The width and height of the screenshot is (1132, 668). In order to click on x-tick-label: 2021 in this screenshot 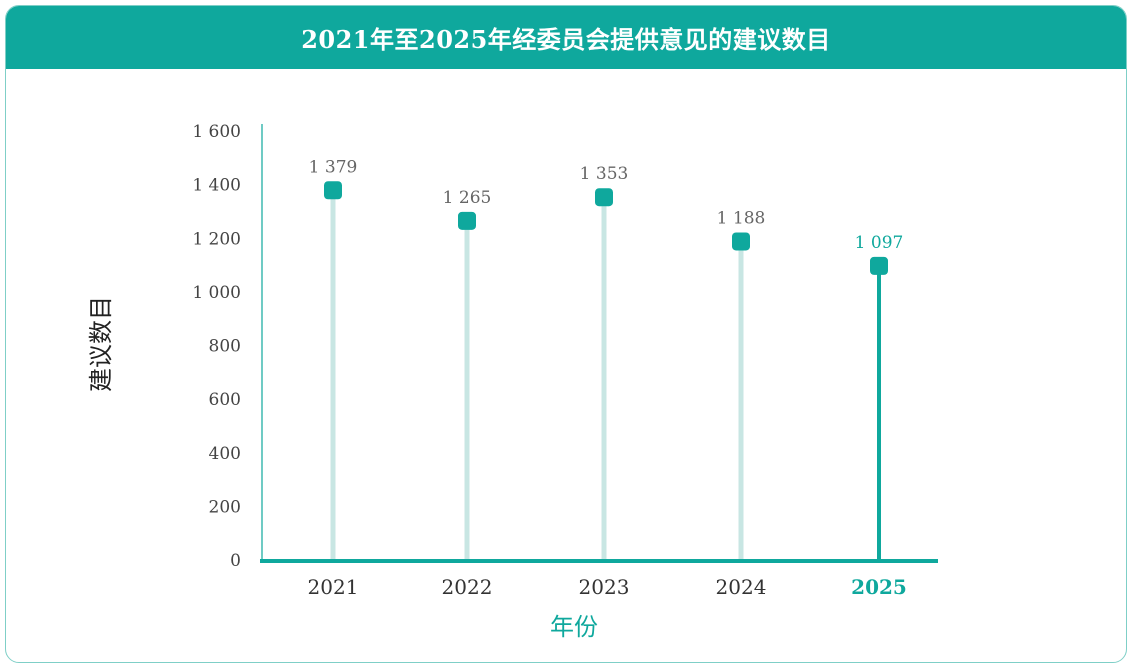, I will do `click(333, 587)`.